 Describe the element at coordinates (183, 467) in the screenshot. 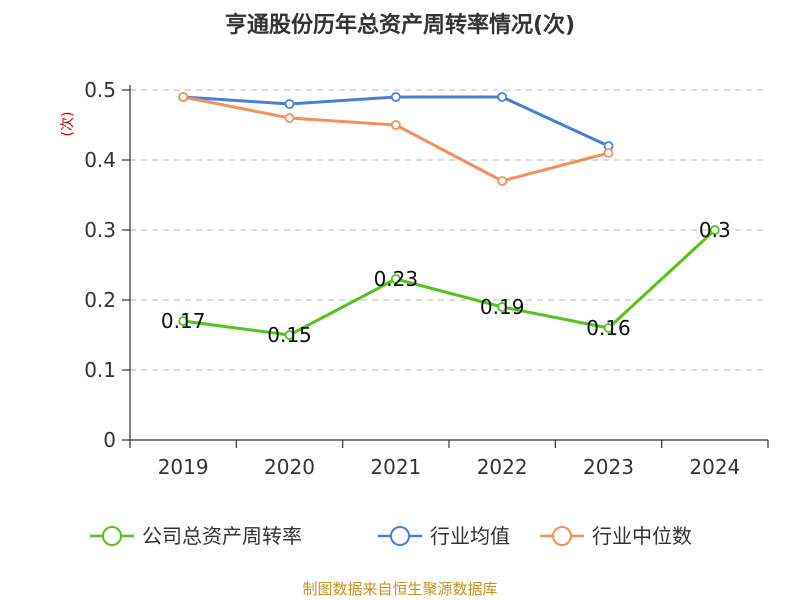

I see `x-tick-label: 2019` at that location.